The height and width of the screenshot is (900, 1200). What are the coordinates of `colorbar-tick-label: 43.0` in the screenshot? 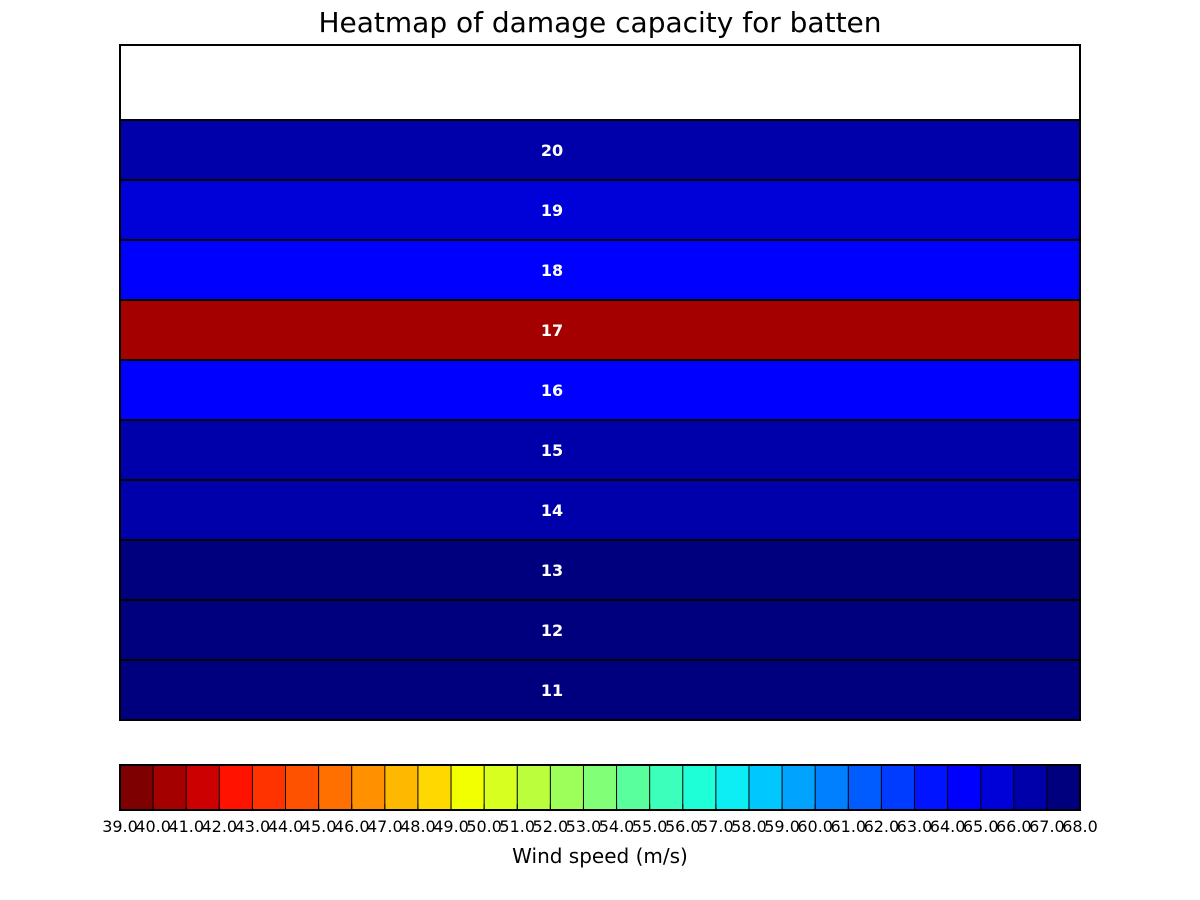 It's located at (253, 826).